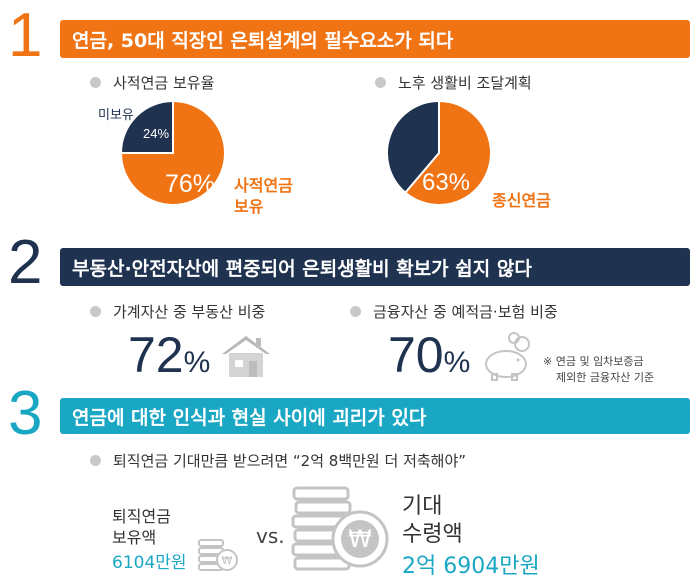 This screenshot has width=700, height=580. I want to click on s1-minor-label: 미보유, so click(116, 115).